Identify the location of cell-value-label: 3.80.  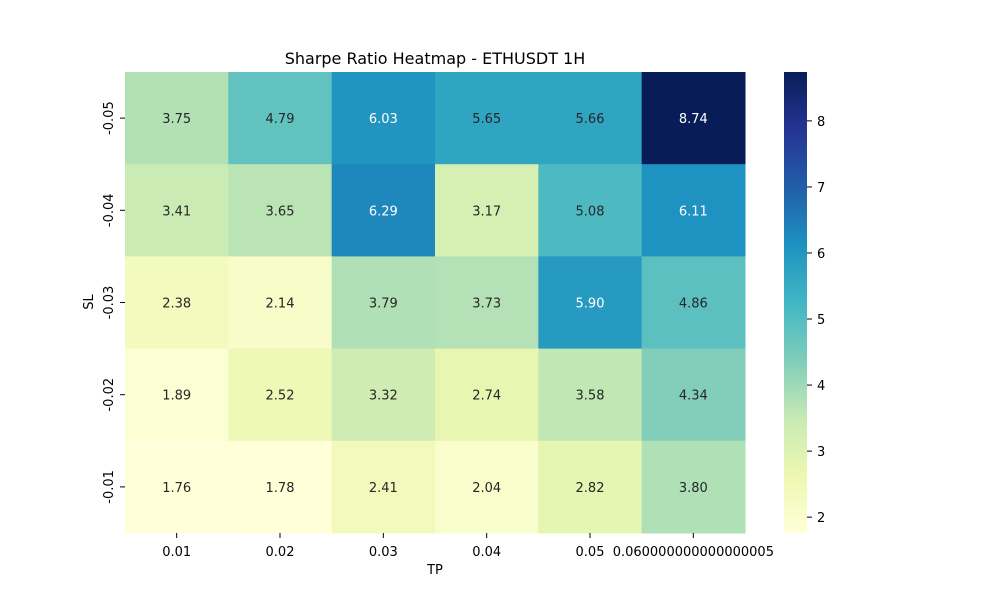
(693, 488).